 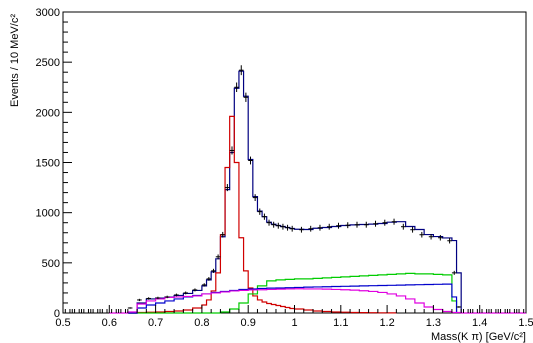 I want to click on x-tick-label: 1.2, so click(x=386, y=323).